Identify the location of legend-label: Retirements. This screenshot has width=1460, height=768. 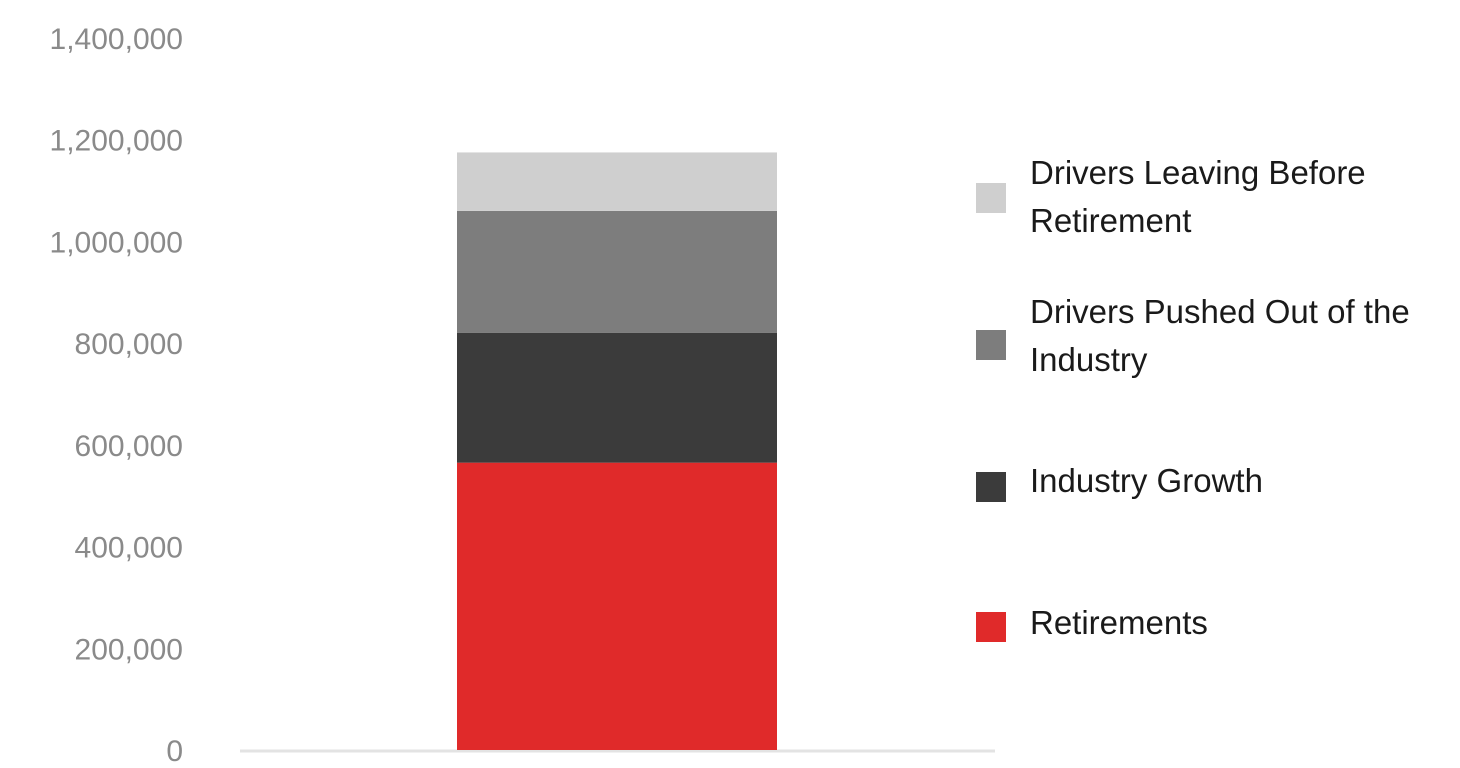
(1119, 622).